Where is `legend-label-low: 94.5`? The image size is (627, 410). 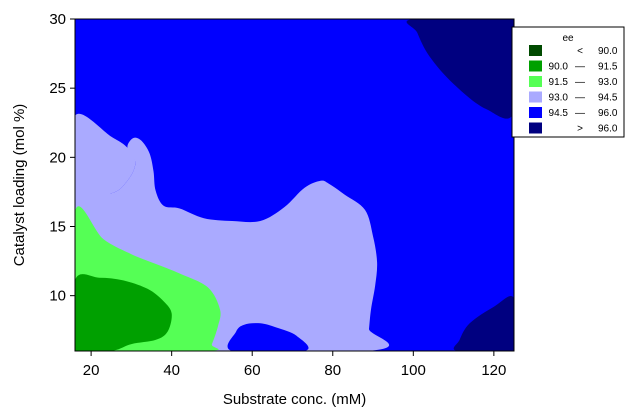
legend-label-low: 94.5 is located at coordinates (559, 113).